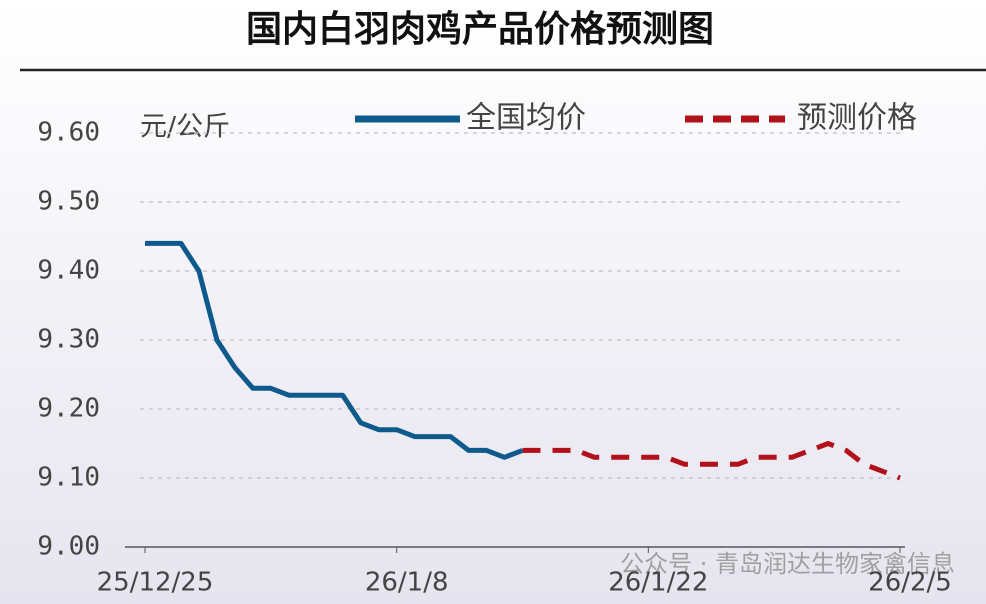 This screenshot has width=986, height=604. Describe the element at coordinates (68, 271) in the screenshot. I see `y-tick-label: 9.40` at that location.